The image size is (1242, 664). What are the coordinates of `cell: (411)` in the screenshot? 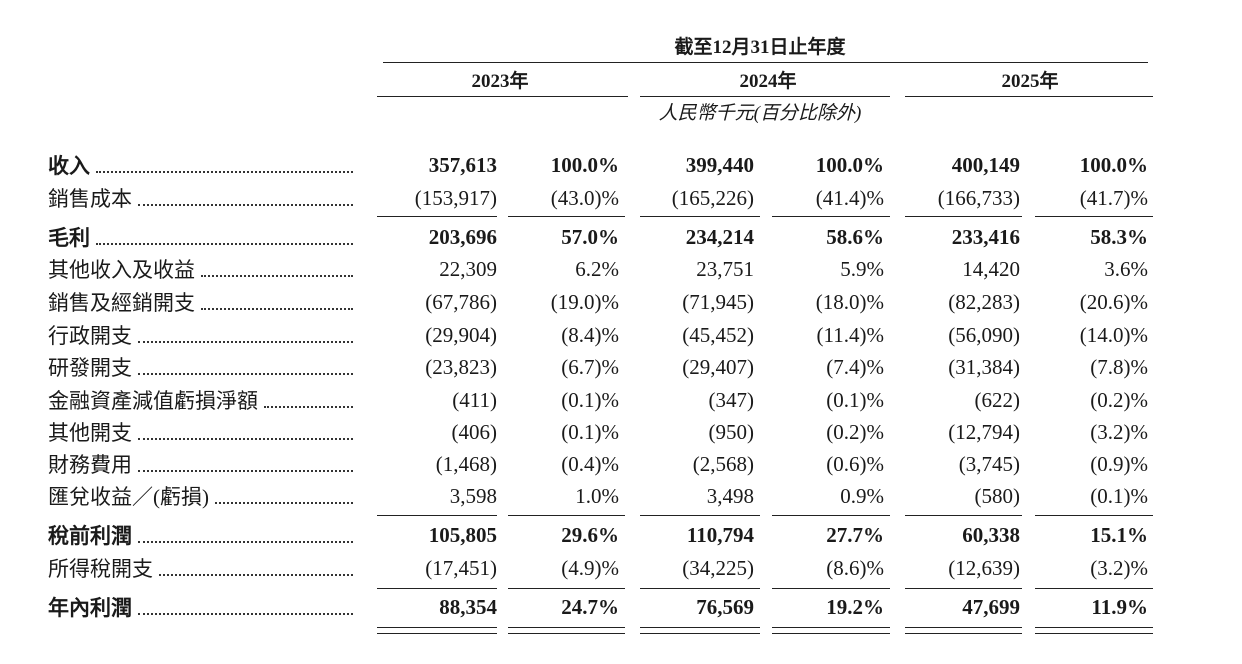 It's located at (474, 400).